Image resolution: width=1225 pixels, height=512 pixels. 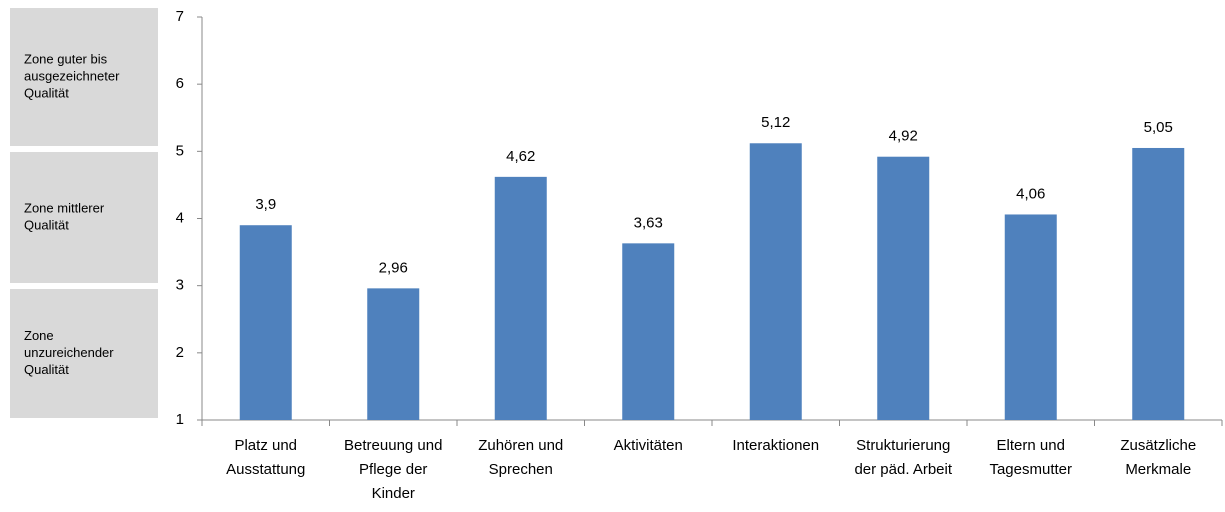 I want to click on x-tick-label: Tagesmutter, so click(x=1030, y=469).